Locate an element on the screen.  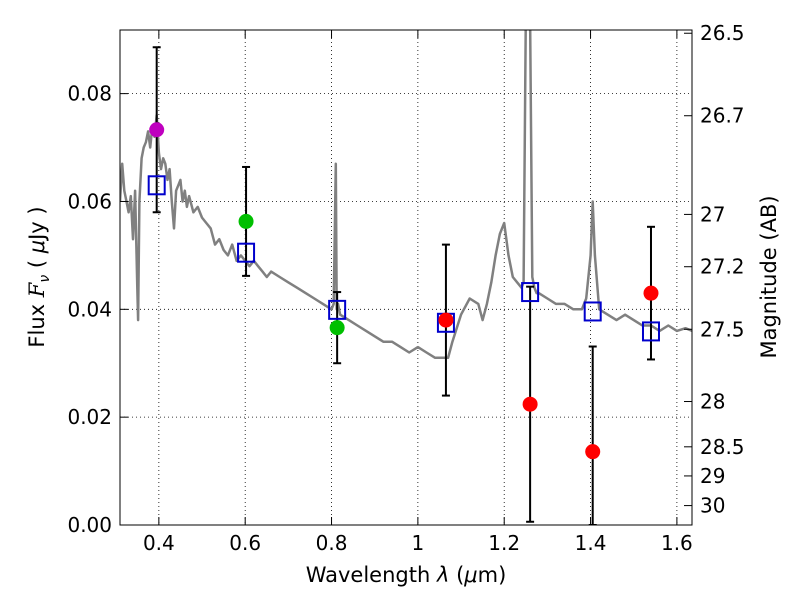
y2-tick-label: 26.7 is located at coordinates (722, 116).